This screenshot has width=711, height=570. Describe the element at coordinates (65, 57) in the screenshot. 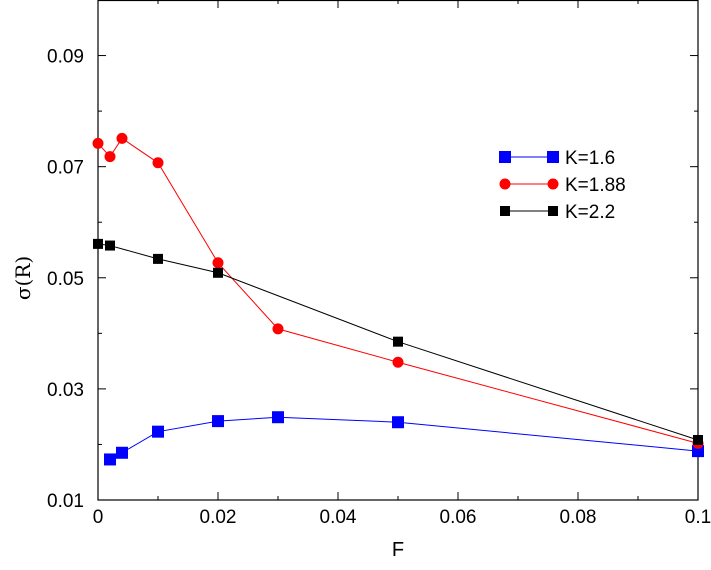

I see `y-tick-label: 0.09` at that location.